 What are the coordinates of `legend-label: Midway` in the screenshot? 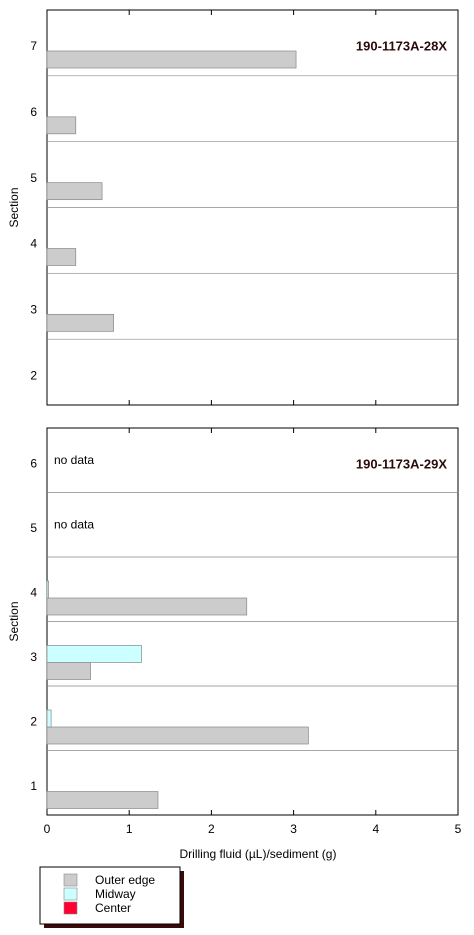 It's located at (115, 894).